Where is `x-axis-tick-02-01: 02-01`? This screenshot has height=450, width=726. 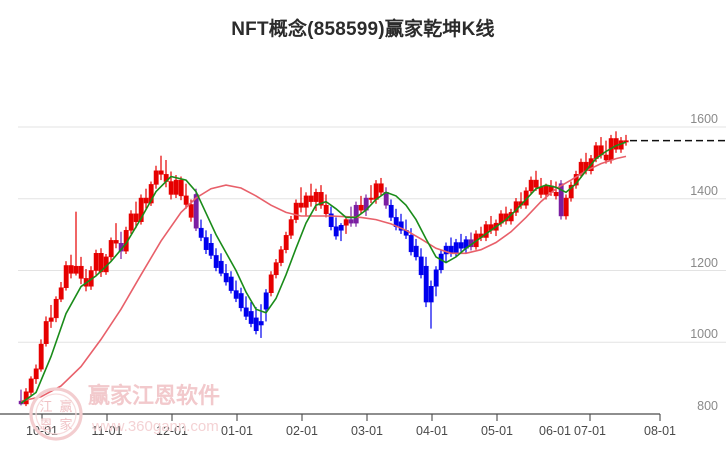
x-axis-tick-02-01: 02-01 is located at coordinates (302, 431).